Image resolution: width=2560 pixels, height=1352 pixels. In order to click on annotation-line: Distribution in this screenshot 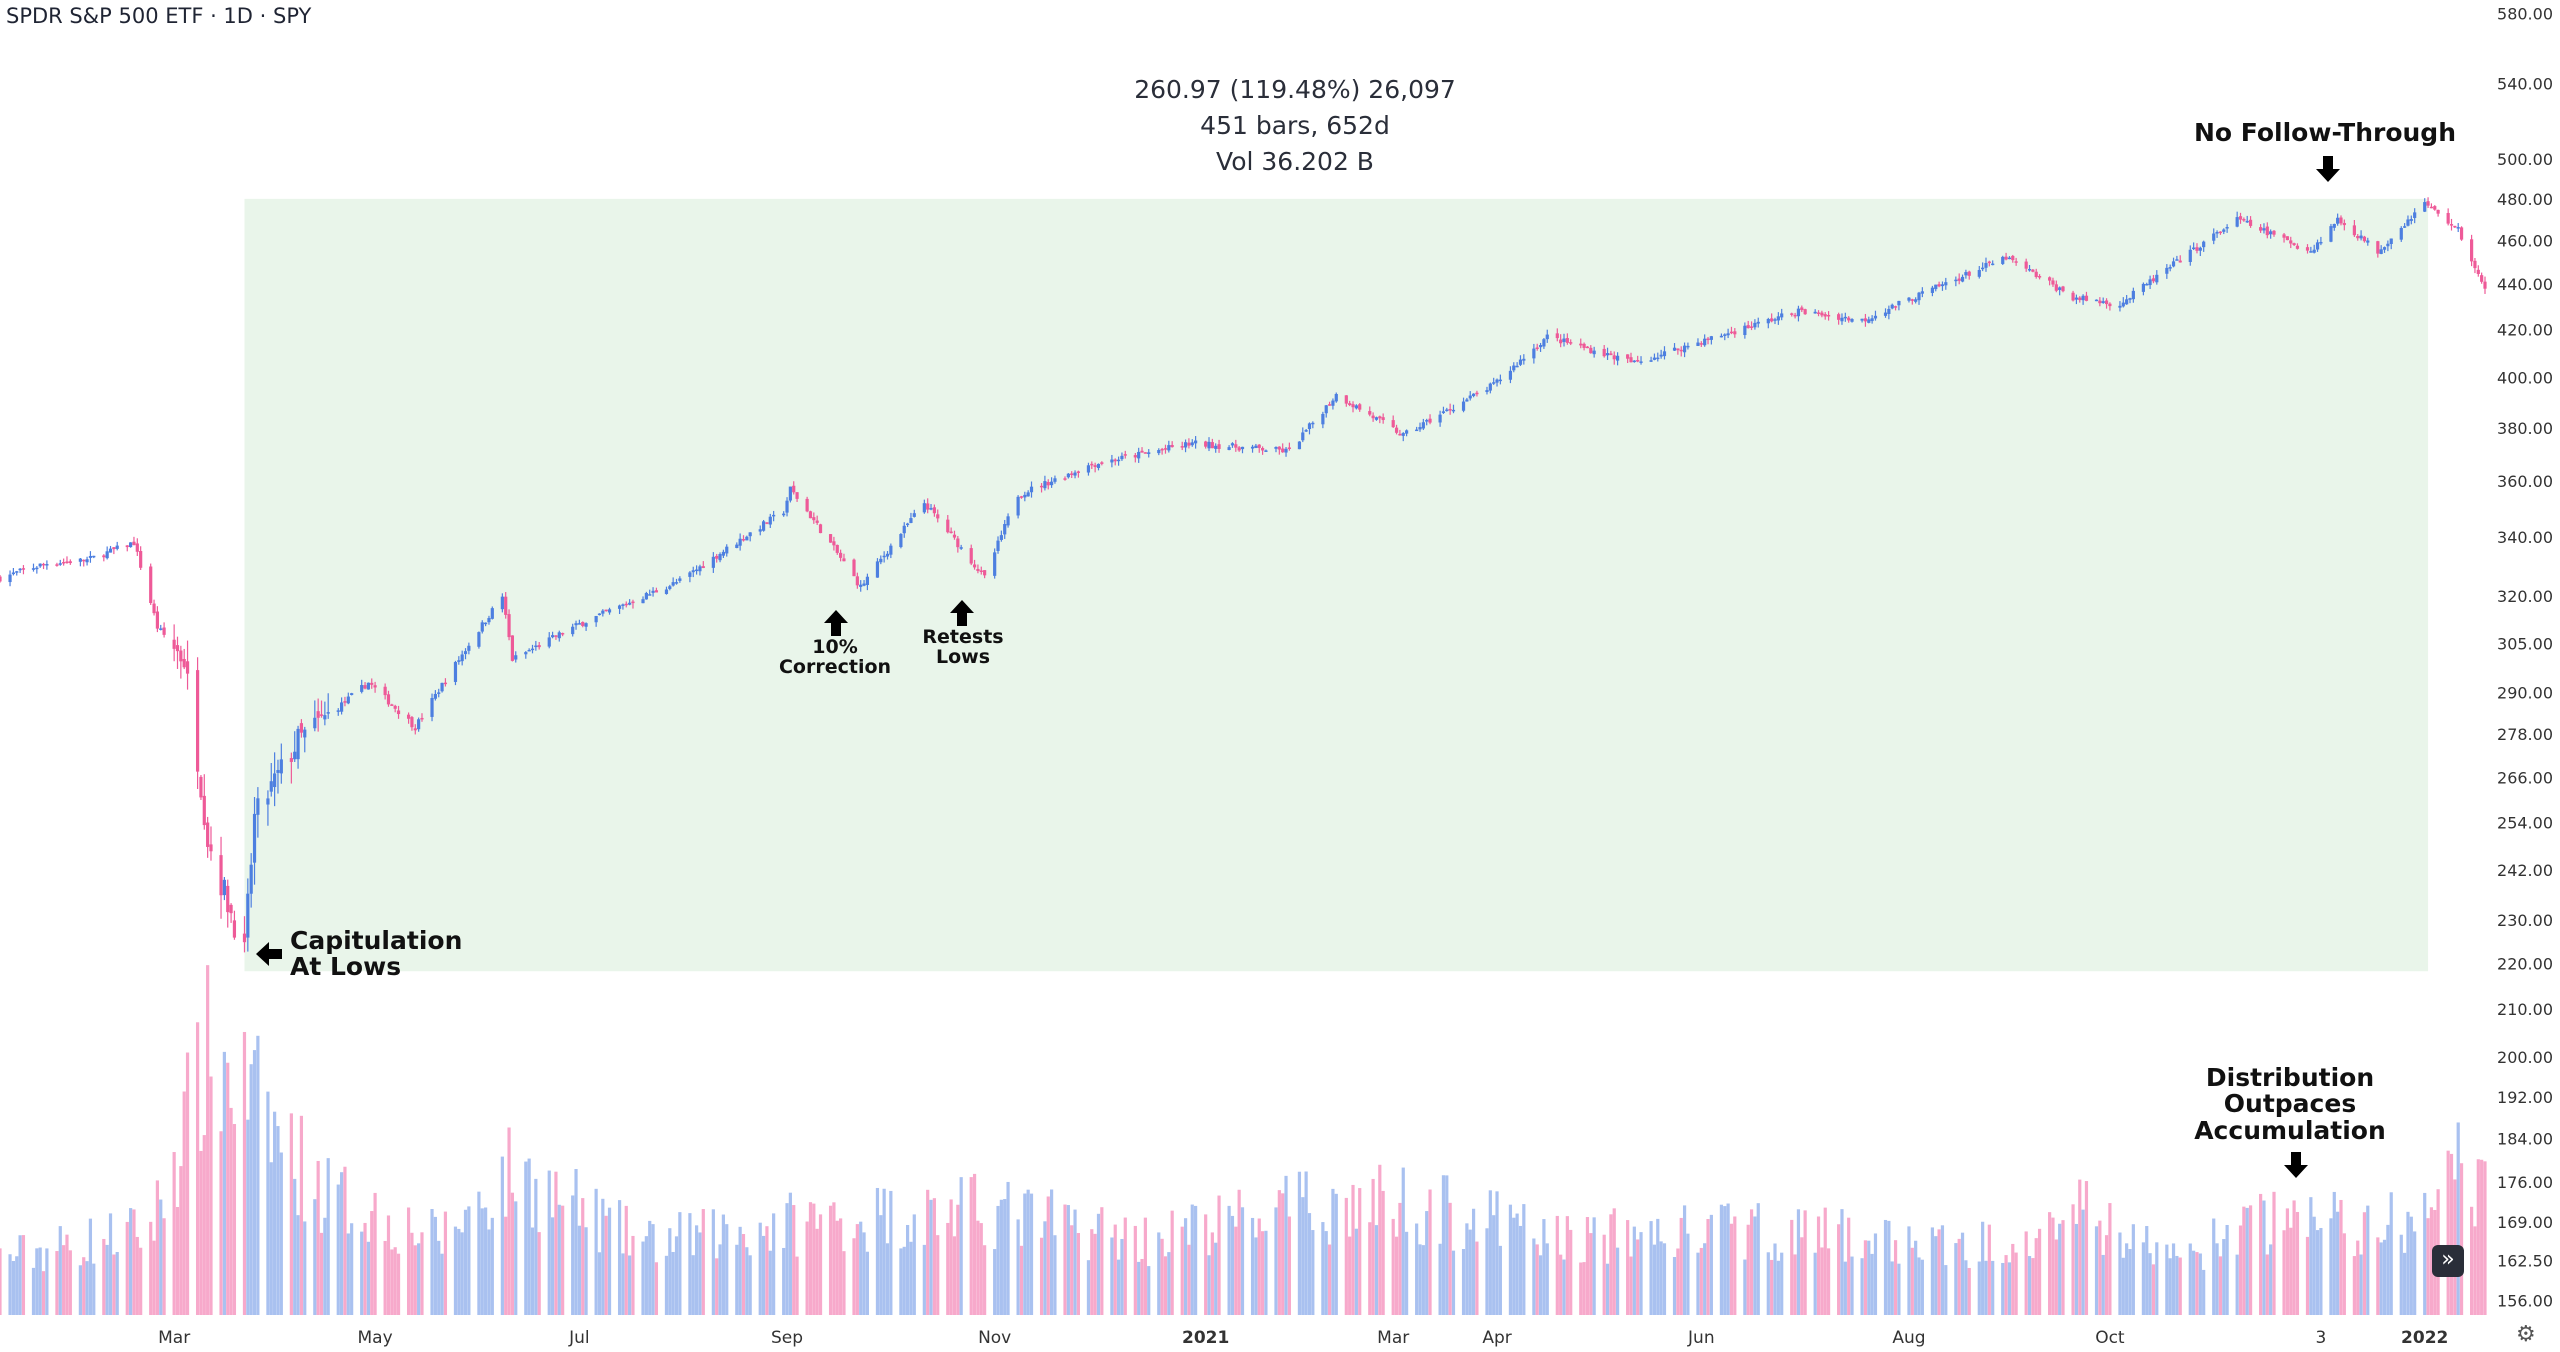, I will do `click(2290, 1077)`.